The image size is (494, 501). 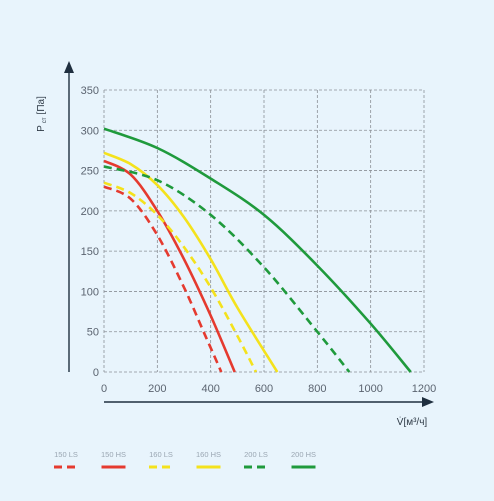 I want to click on legend-label: 200 HS, so click(x=303, y=454).